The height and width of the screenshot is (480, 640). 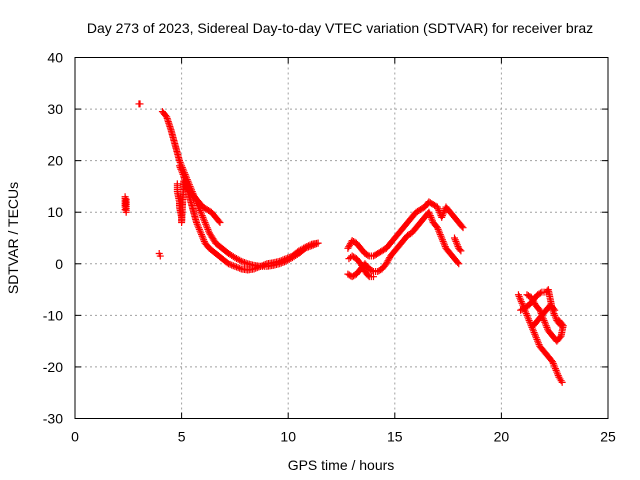 What do you see at coordinates (55, 58) in the screenshot?
I see `y-tick-label: 40` at bounding box center [55, 58].